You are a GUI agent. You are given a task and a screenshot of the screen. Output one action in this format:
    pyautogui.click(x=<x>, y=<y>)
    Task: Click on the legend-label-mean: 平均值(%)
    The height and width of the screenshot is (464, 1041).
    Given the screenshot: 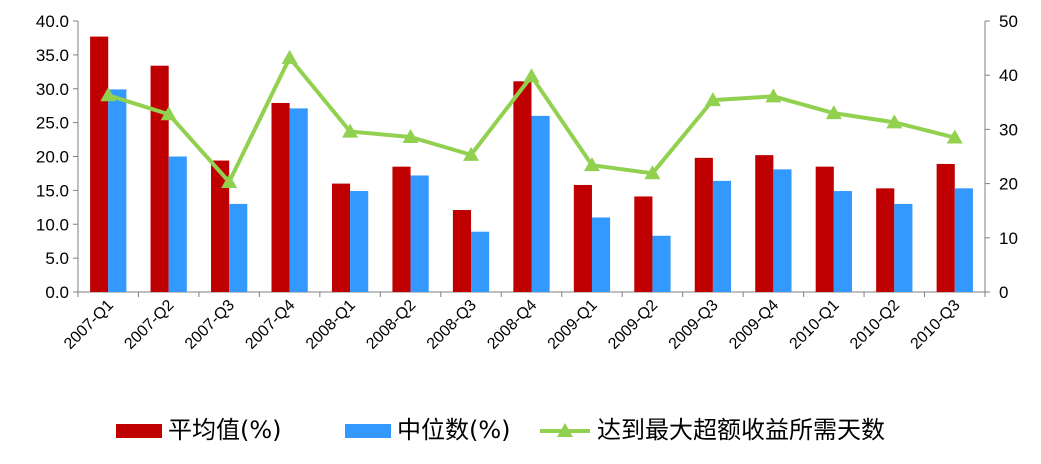 What is the action you would take?
    pyautogui.click(x=225, y=430)
    